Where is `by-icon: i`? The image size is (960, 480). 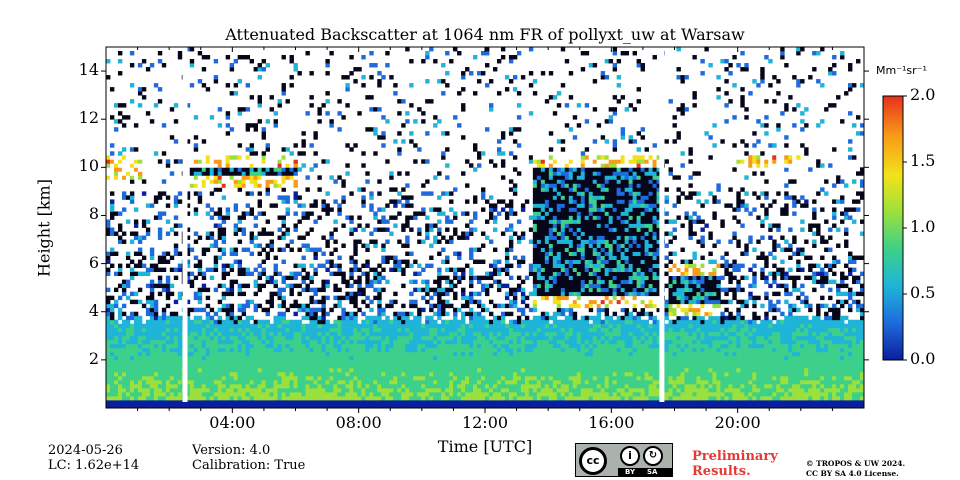
by-icon: i is located at coordinates (630, 456).